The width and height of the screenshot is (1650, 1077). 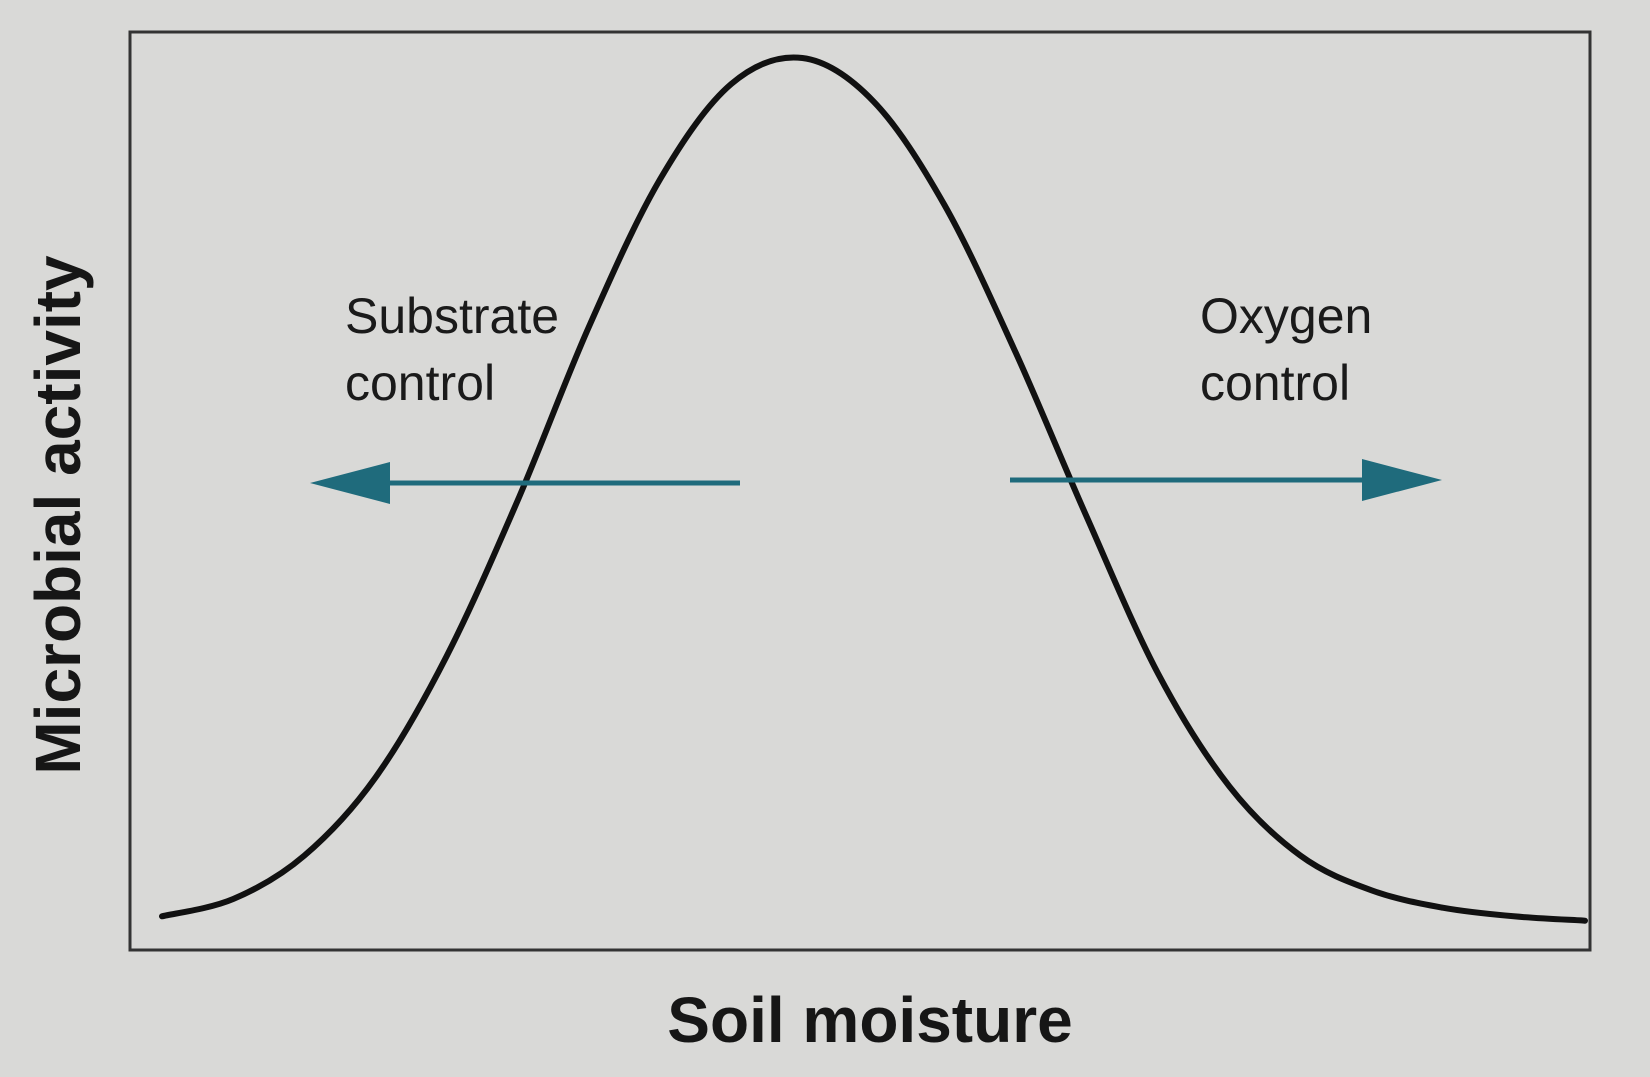 What do you see at coordinates (420, 383) in the screenshot?
I see `substrate-label-line2: control` at bounding box center [420, 383].